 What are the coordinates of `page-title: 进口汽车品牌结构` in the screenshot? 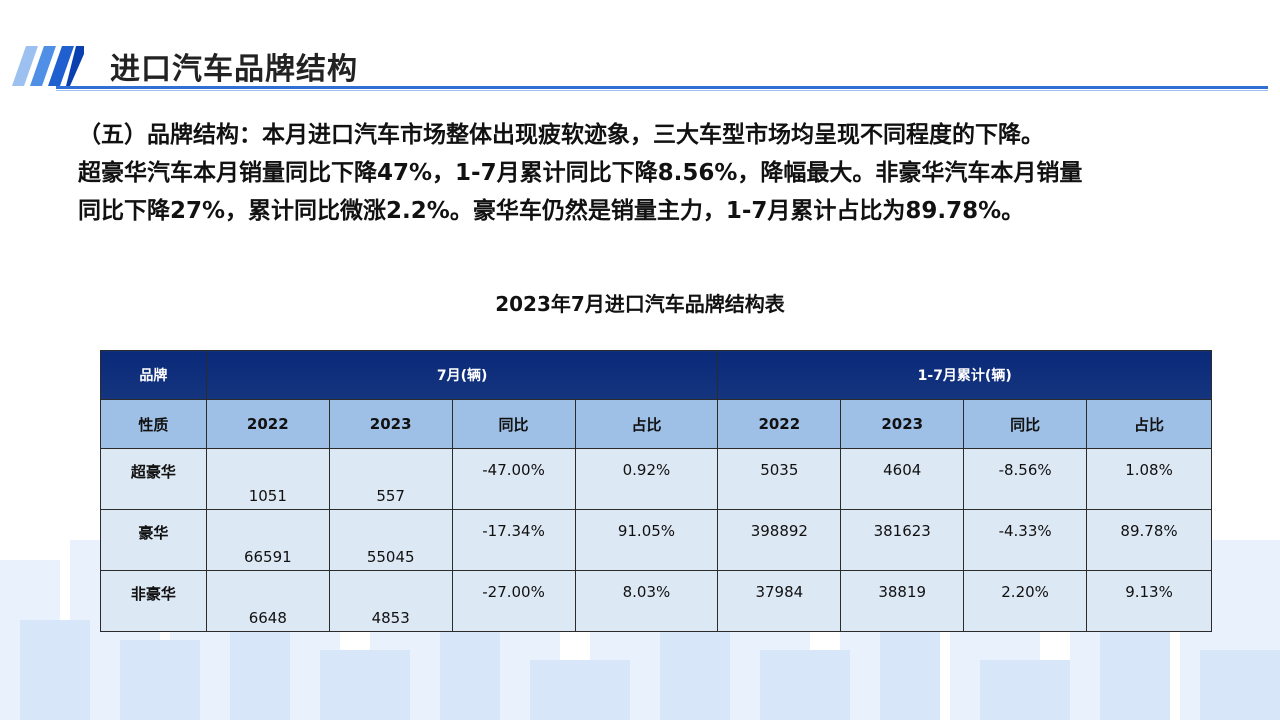 It's located at (234, 69).